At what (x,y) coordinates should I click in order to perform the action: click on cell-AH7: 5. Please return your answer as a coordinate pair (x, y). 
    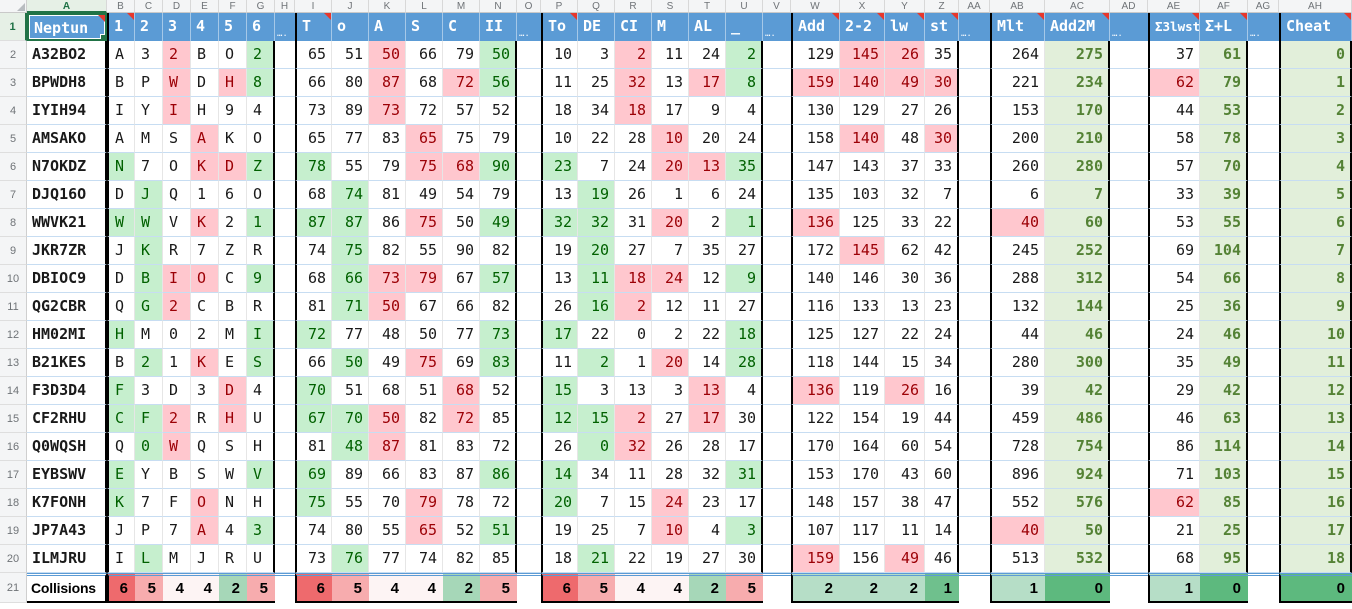
    Looking at the image, I should click on (1315, 195).